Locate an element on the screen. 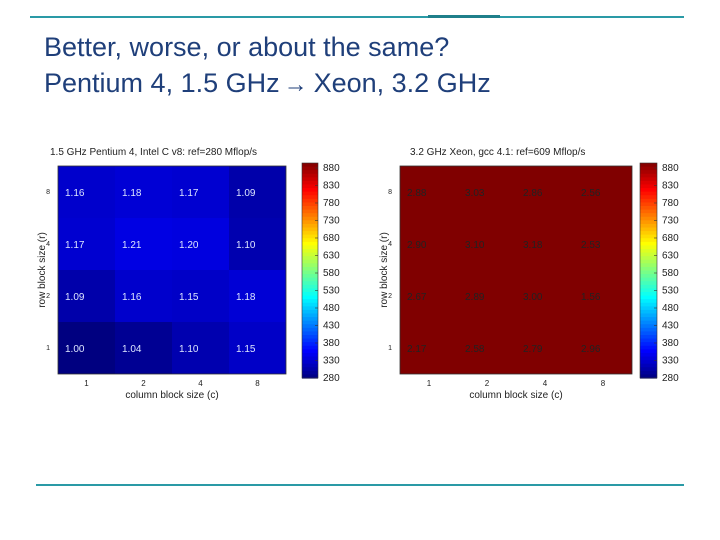 Image resolution: width=720 pixels, height=540 pixels. bottom-rule is located at coordinates (360, 485).